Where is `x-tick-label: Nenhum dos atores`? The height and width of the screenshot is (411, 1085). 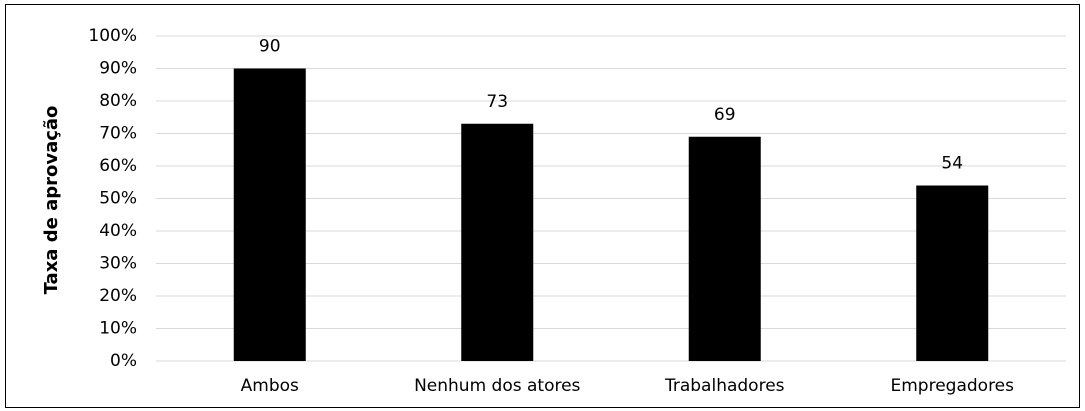 x-tick-label: Nenhum dos atores is located at coordinates (497, 386).